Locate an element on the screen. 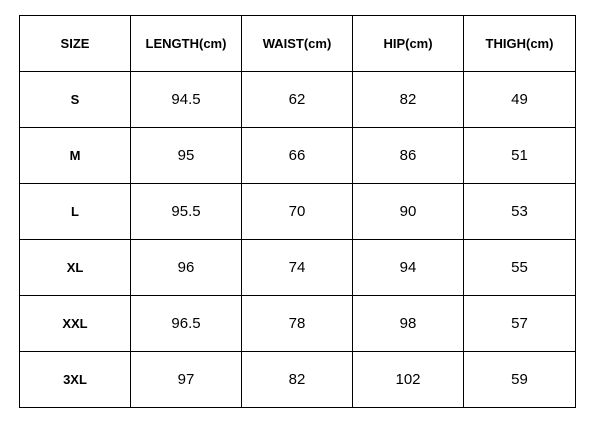 The height and width of the screenshot is (421, 596). length-cell: 95 is located at coordinates (186, 155).